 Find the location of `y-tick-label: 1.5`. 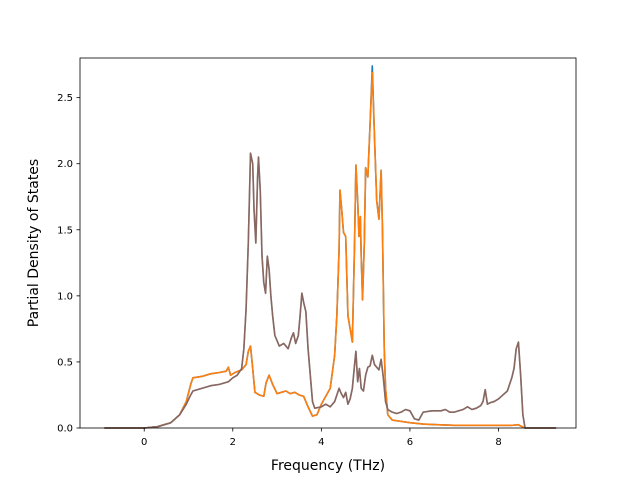

y-tick-label: 1.5 is located at coordinates (65, 230).